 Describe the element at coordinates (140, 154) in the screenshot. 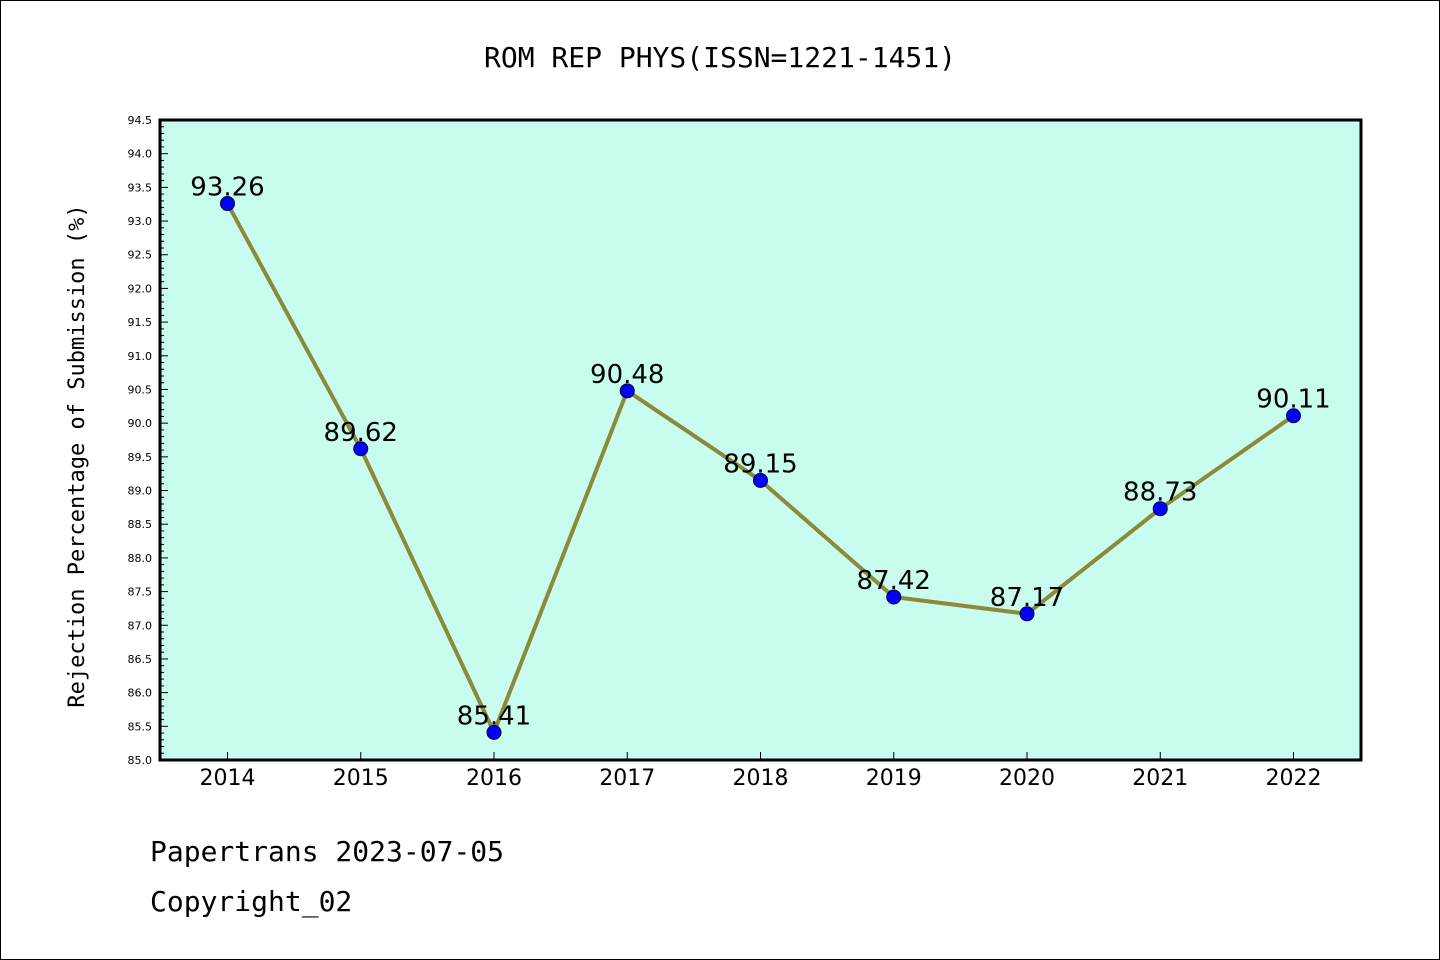

I see `y-tick-label: 94.0` at that location.